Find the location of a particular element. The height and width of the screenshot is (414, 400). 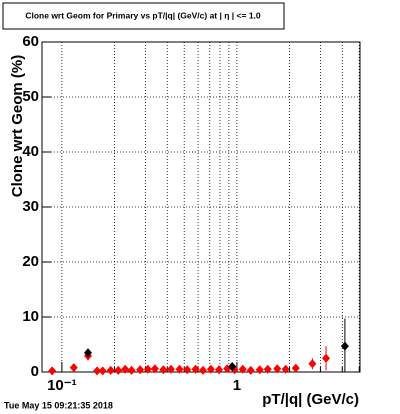

y-tick-label: 0 is located at coordinates (35, 371).